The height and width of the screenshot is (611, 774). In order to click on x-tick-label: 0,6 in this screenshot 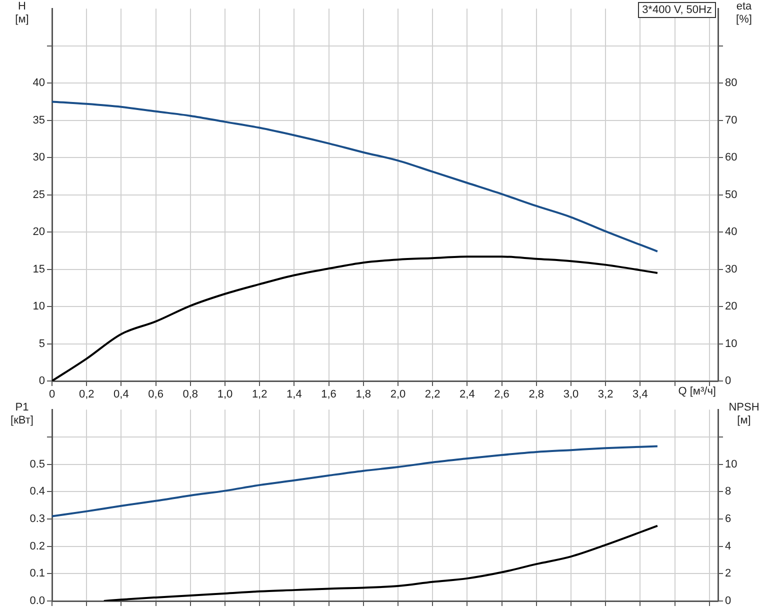, I will do `click(156, 394)`.